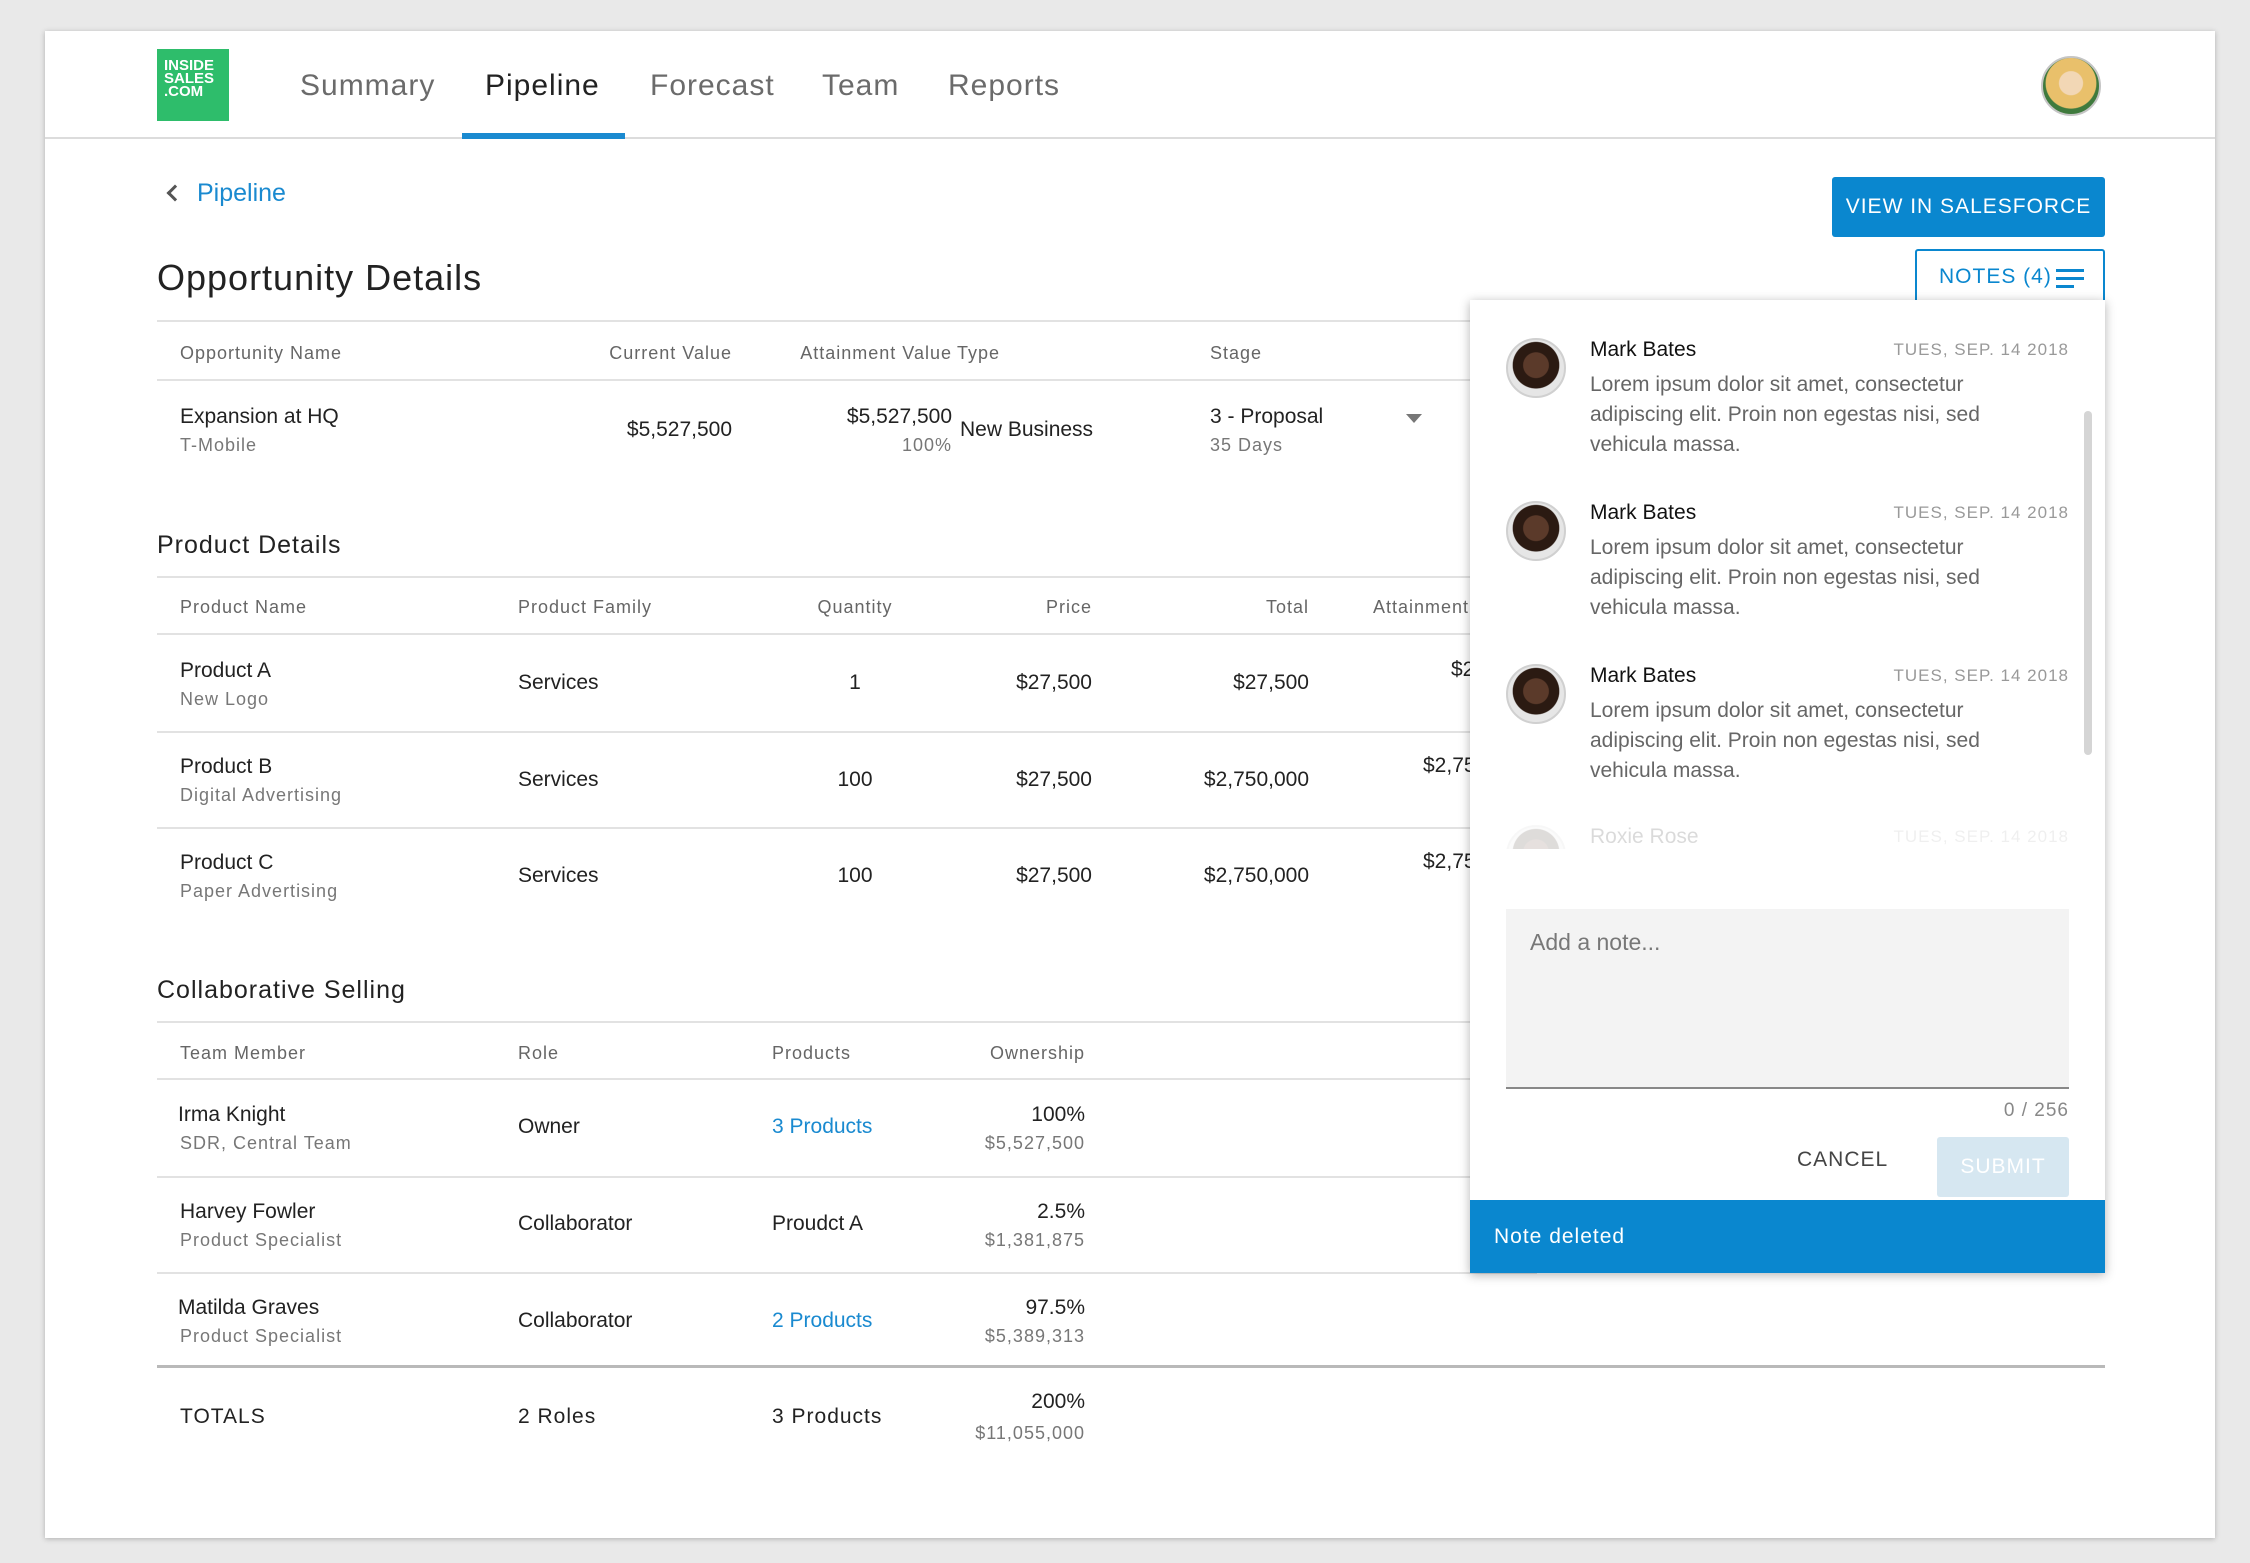  What do you see at coordinates (1034, 1336) in the screenshot?
I see `ownership-value: $5,389,313` at bounding box center [1034, 1336].